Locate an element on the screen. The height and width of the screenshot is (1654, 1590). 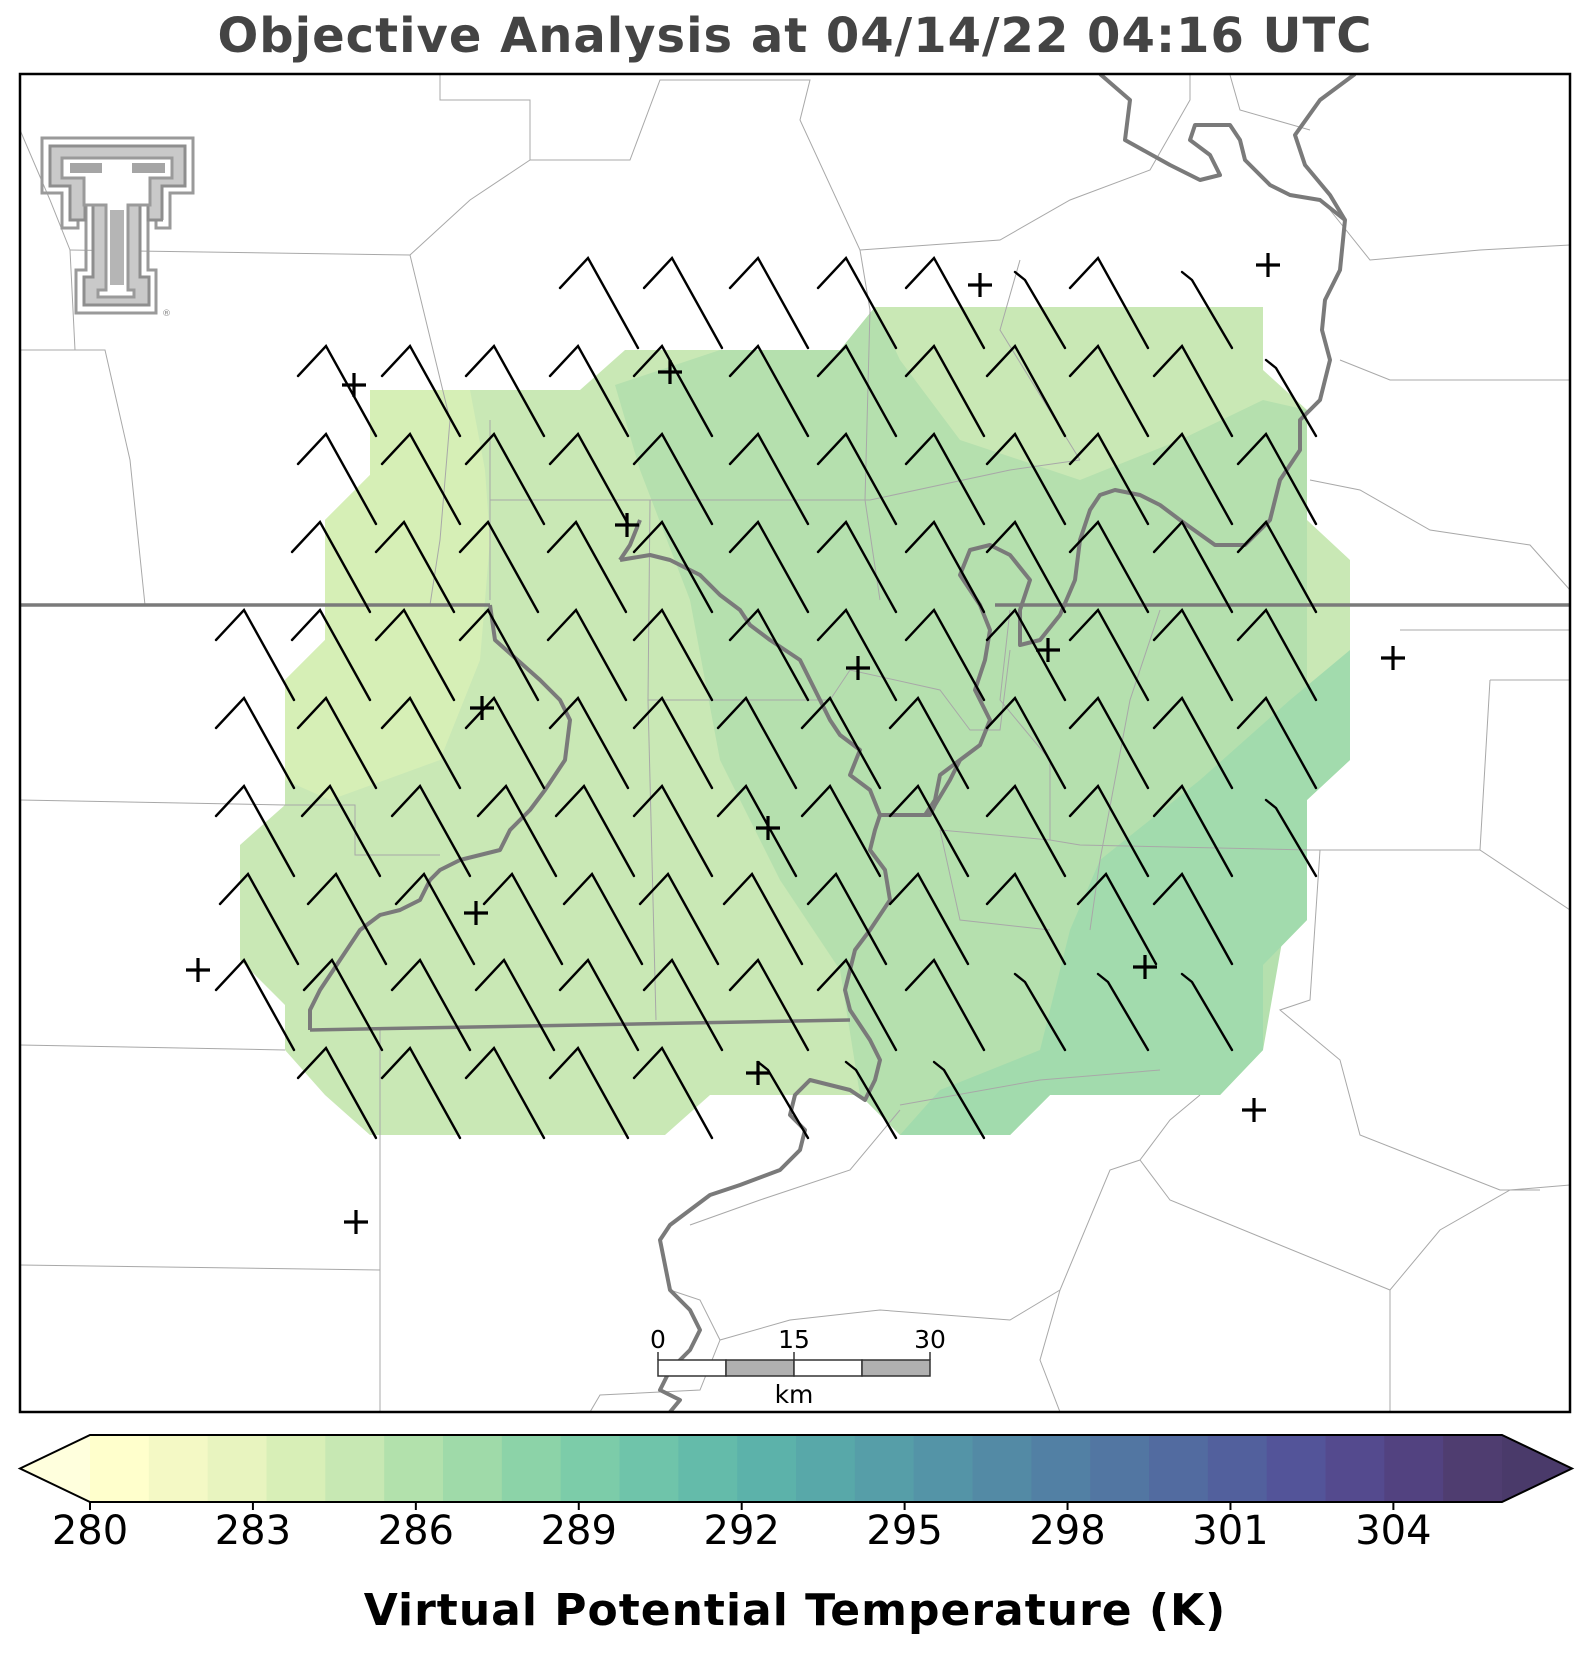
colorbar-tick-label: 280 is located at coordinates (90, 1531).